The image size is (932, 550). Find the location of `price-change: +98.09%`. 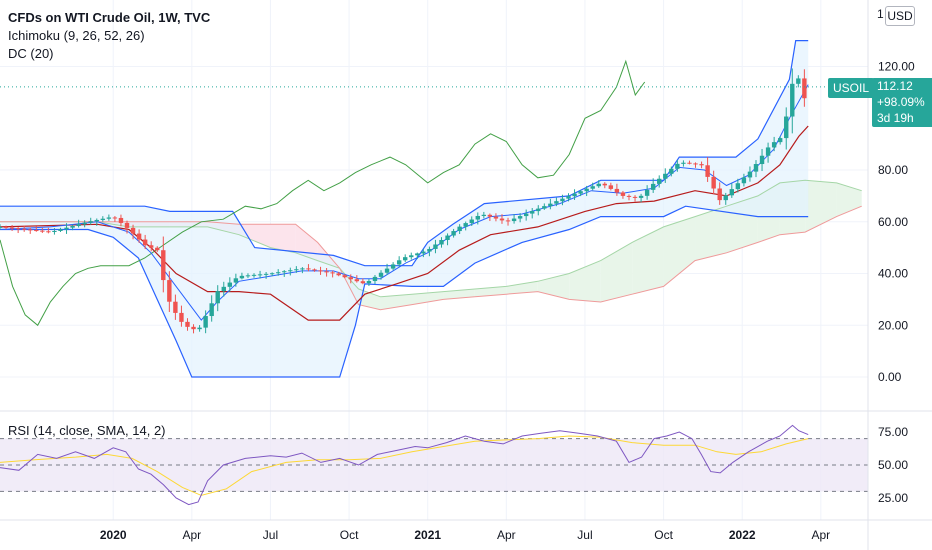

price-change: +98.09% is located at coordinates (901, 102).